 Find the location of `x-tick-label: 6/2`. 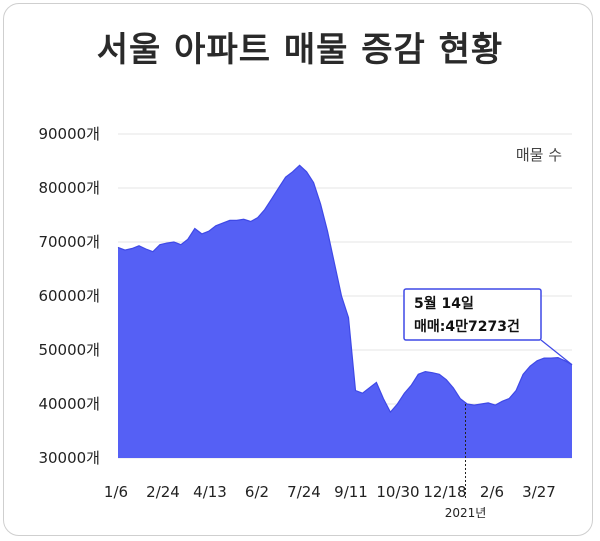

x-tick-label: 6/2 is located at coordinates (257, 492).